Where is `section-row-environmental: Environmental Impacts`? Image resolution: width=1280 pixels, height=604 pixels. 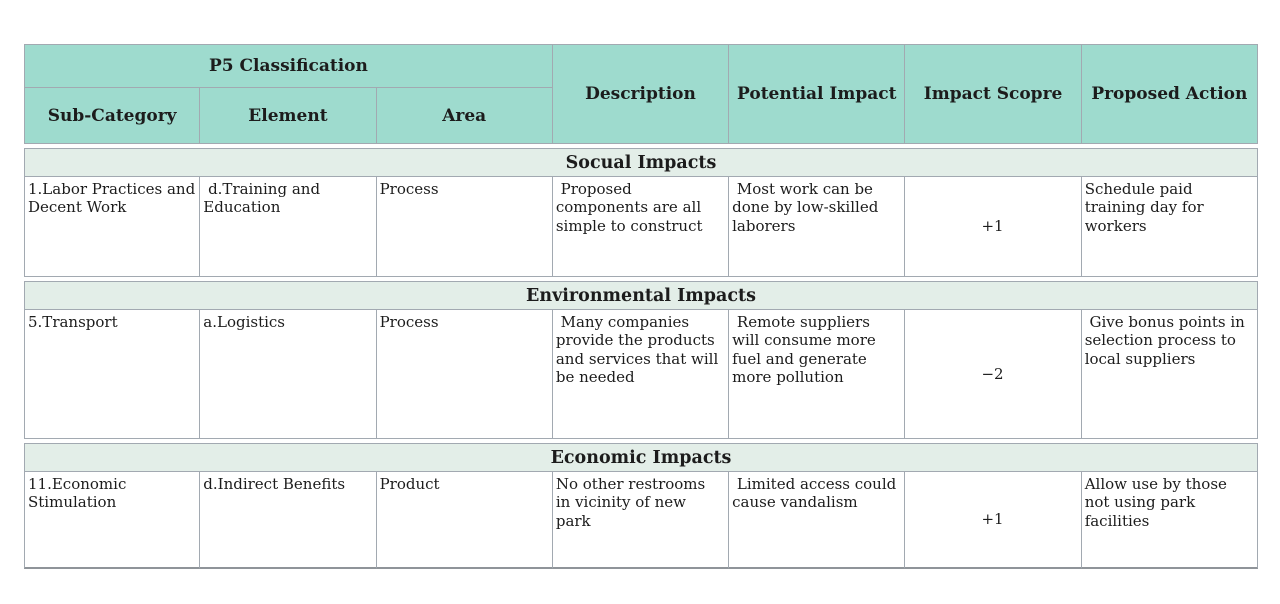 section-row-environmental: Environmental Impacts is located at coordinates (641, 295).